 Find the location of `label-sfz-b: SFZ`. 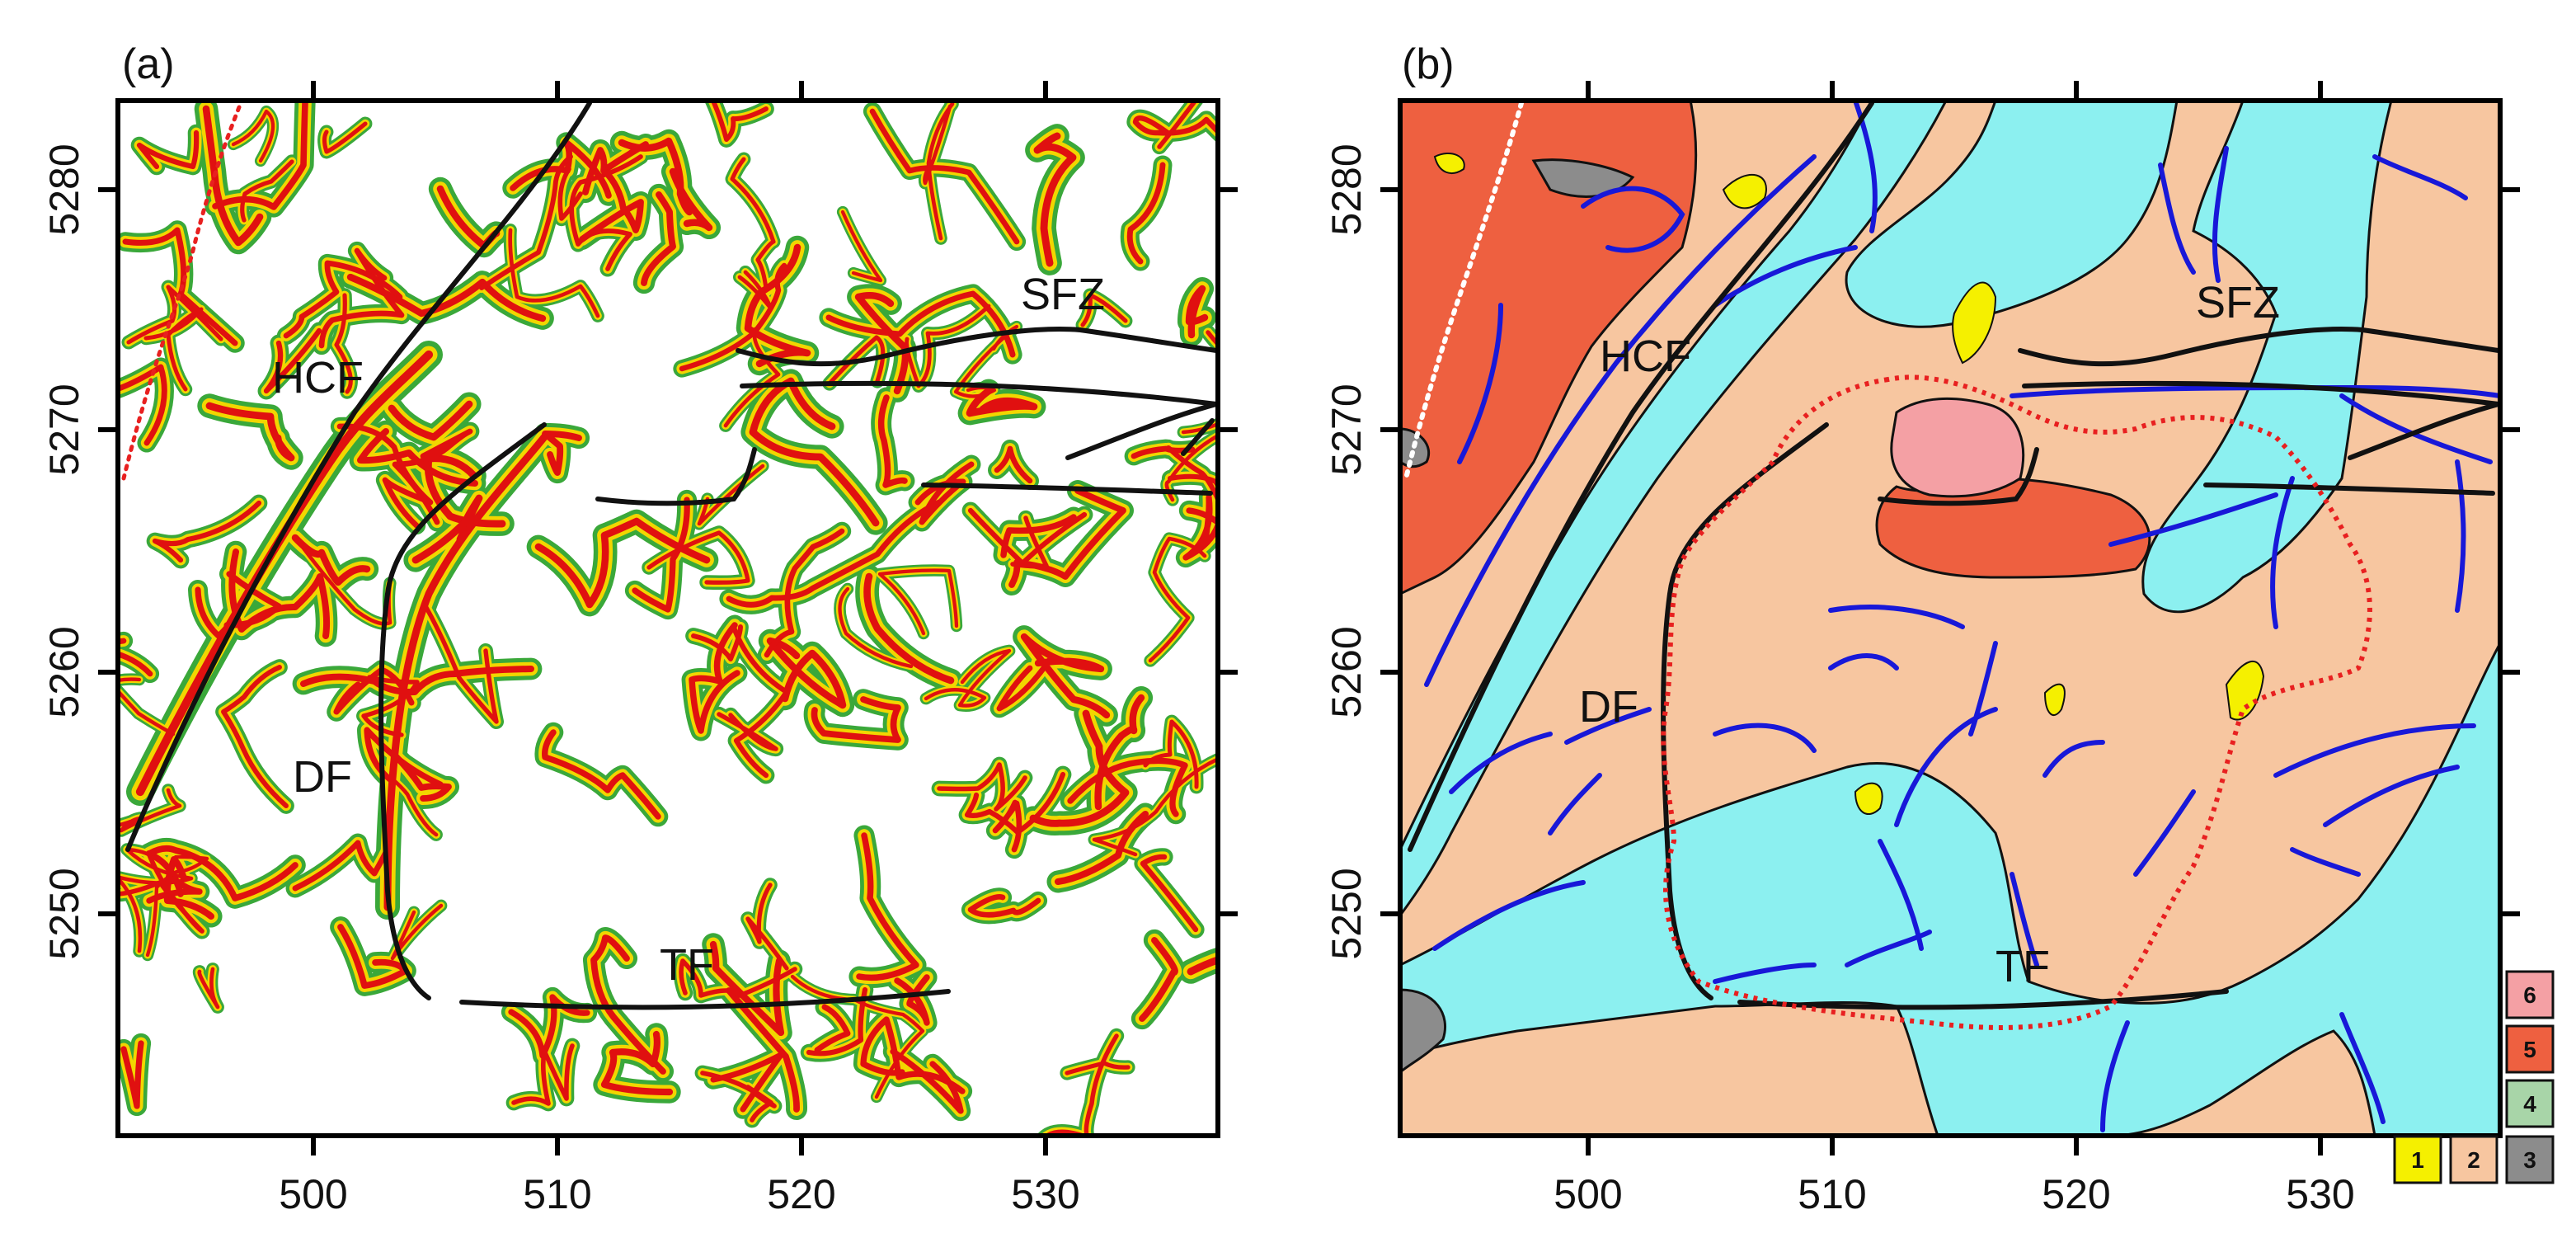

label-sfz-b: SFZ is located at coordinates (2238, 303).